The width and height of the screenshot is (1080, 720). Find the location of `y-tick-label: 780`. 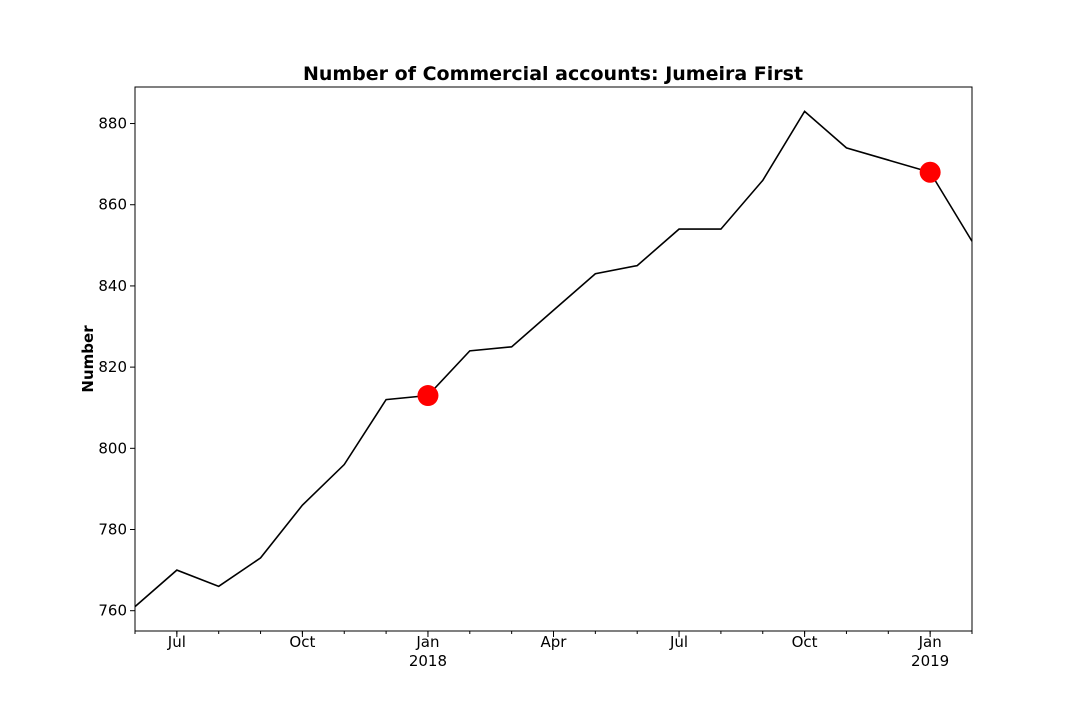

y-tick-label: 780 is located at coordinates (112, 530).